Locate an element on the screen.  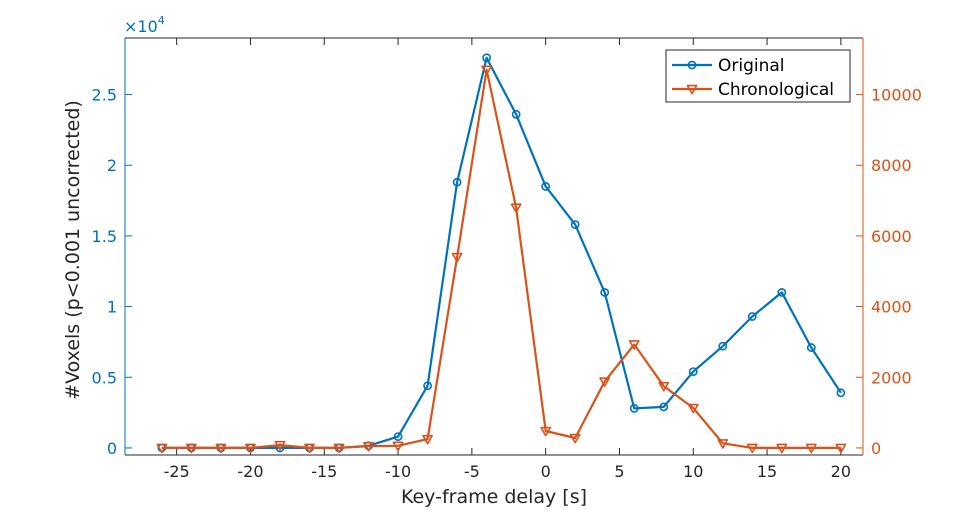
x-tick-label: 0 is located at coordinates (546, 471).